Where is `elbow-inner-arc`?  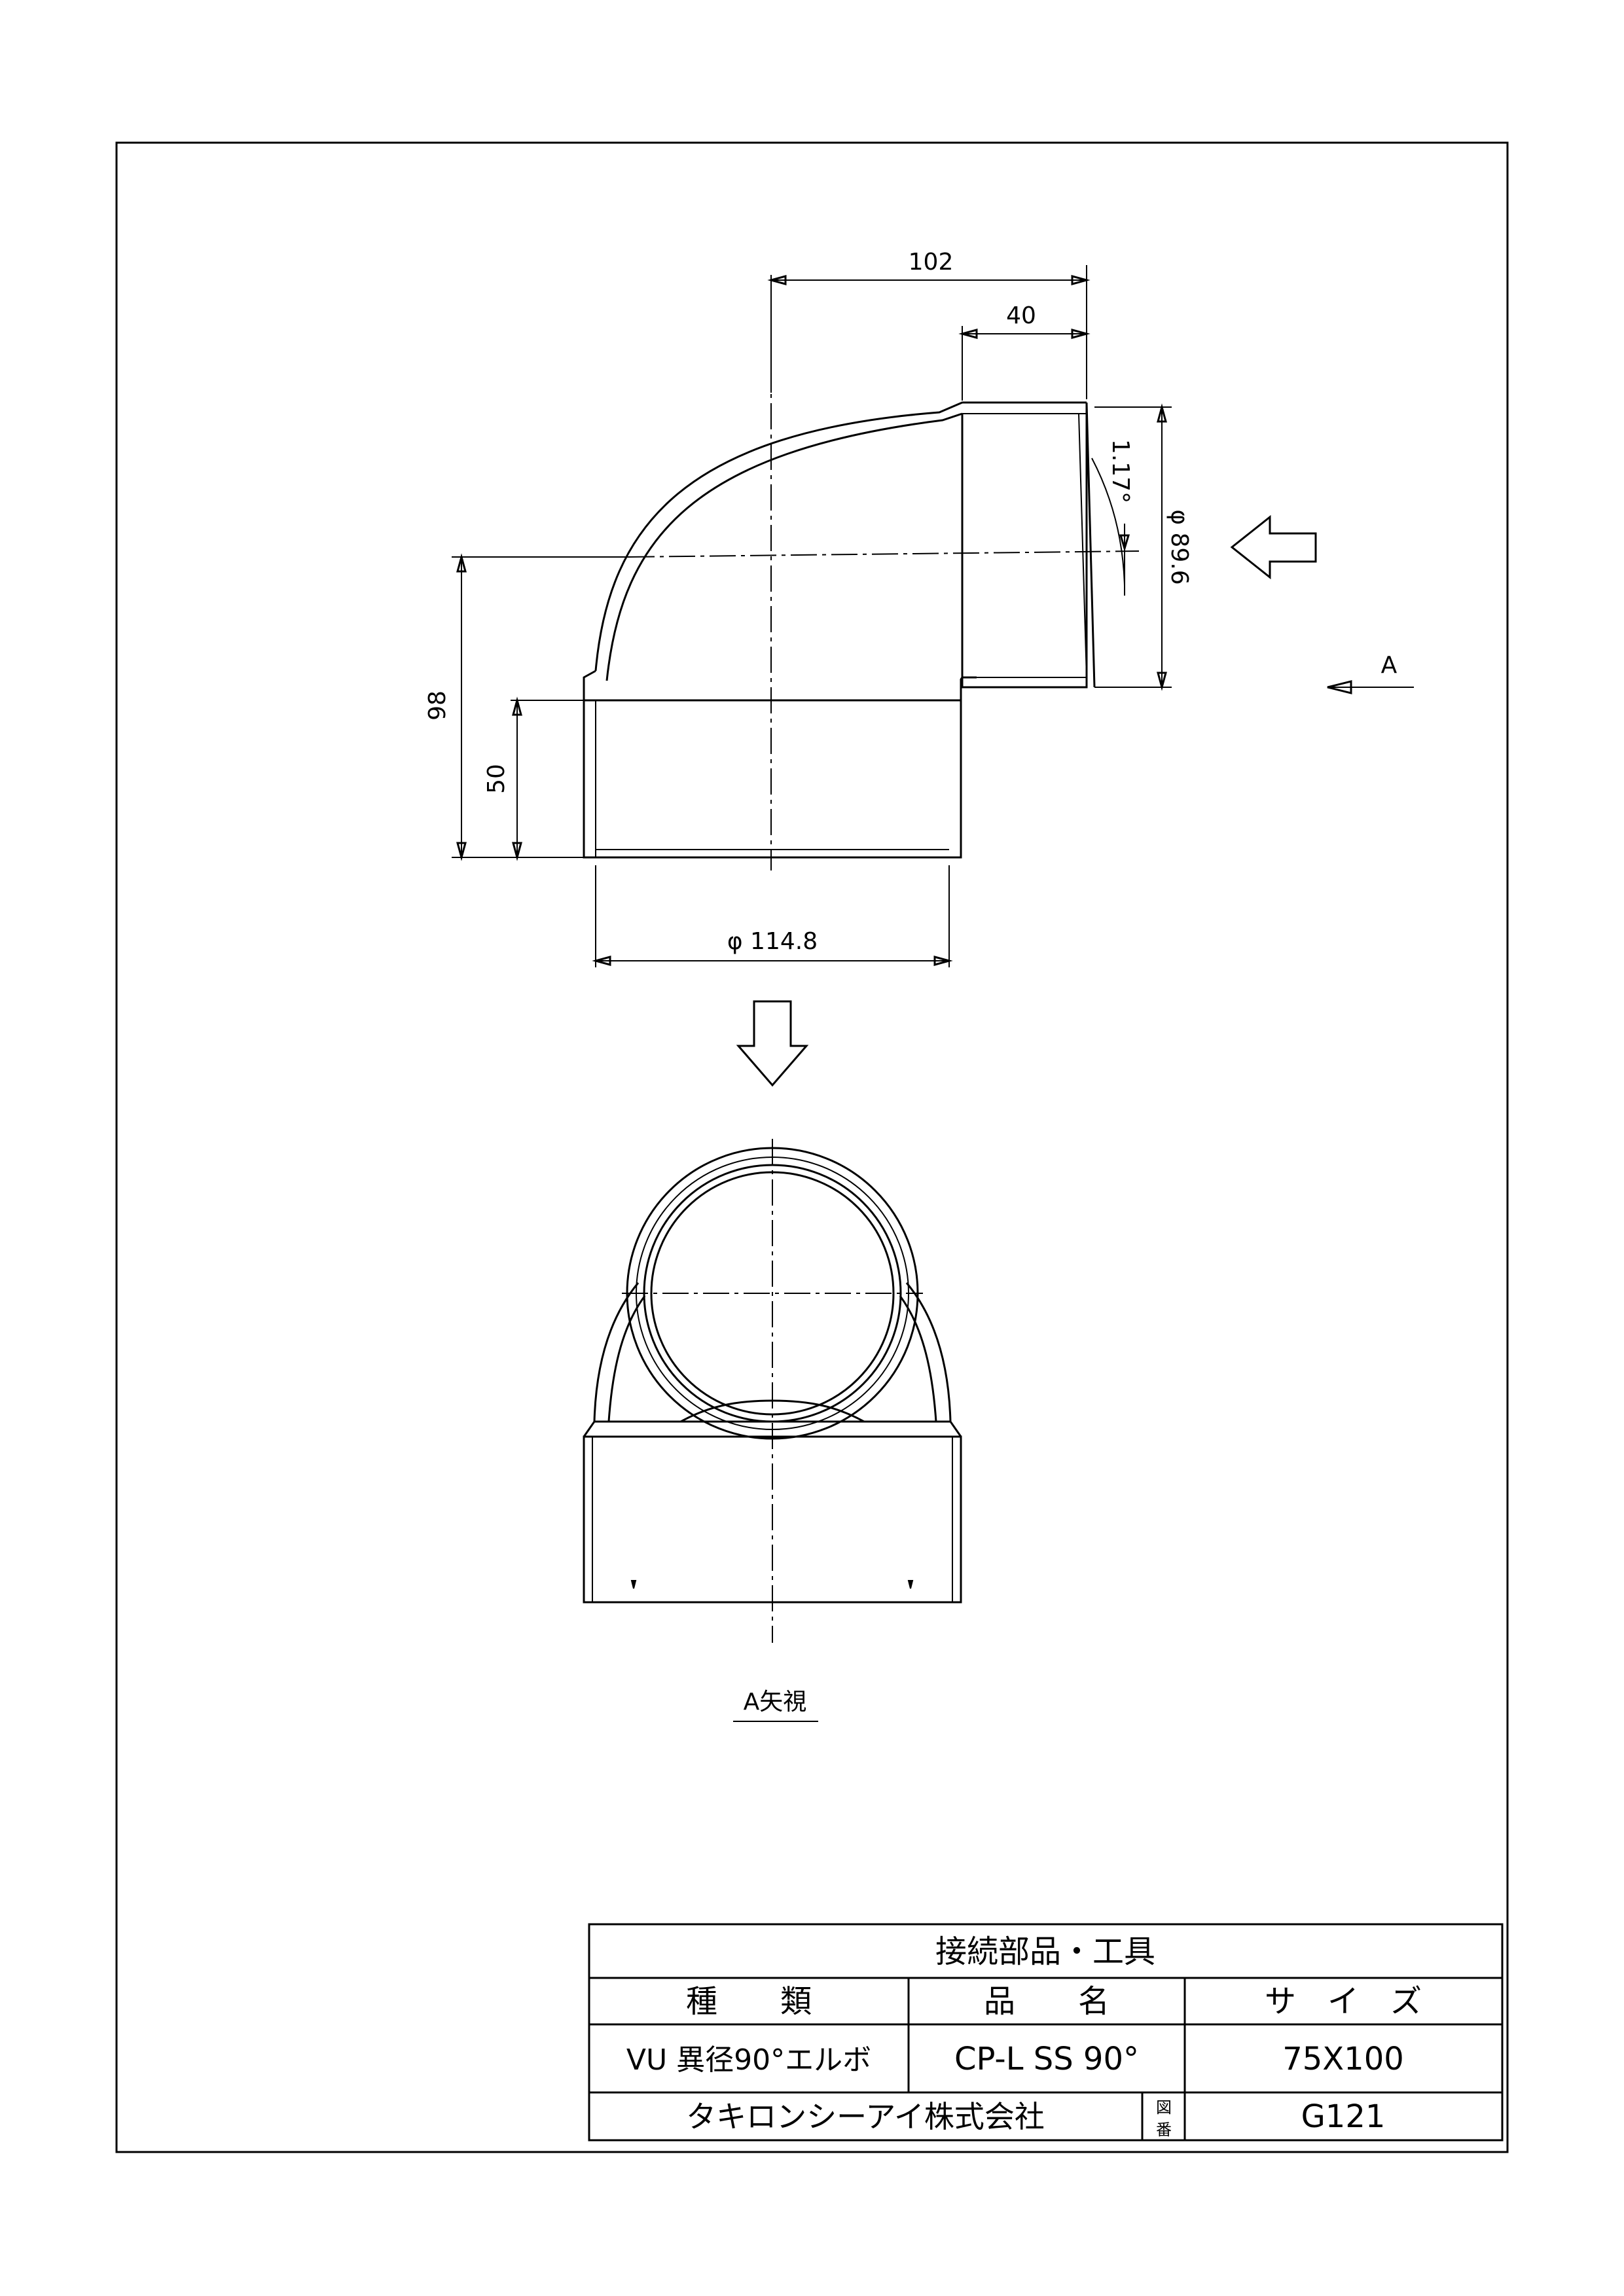
elbow-inner-arc is located at coordinates (784, 546).